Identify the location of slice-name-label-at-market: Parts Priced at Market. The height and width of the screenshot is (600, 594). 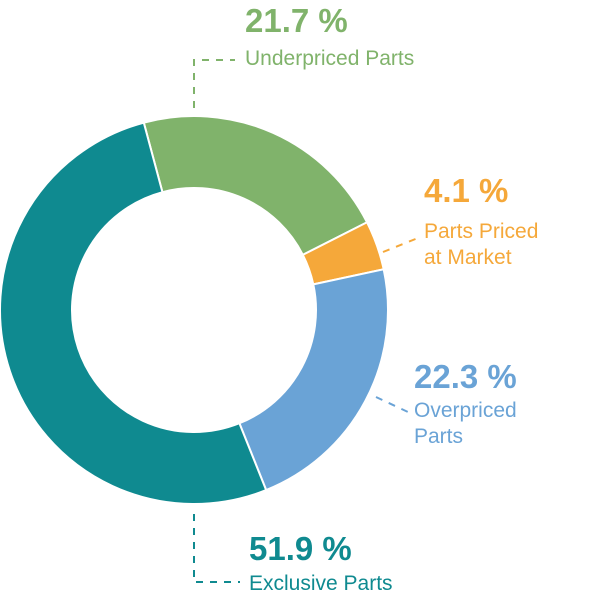
(481, 244).